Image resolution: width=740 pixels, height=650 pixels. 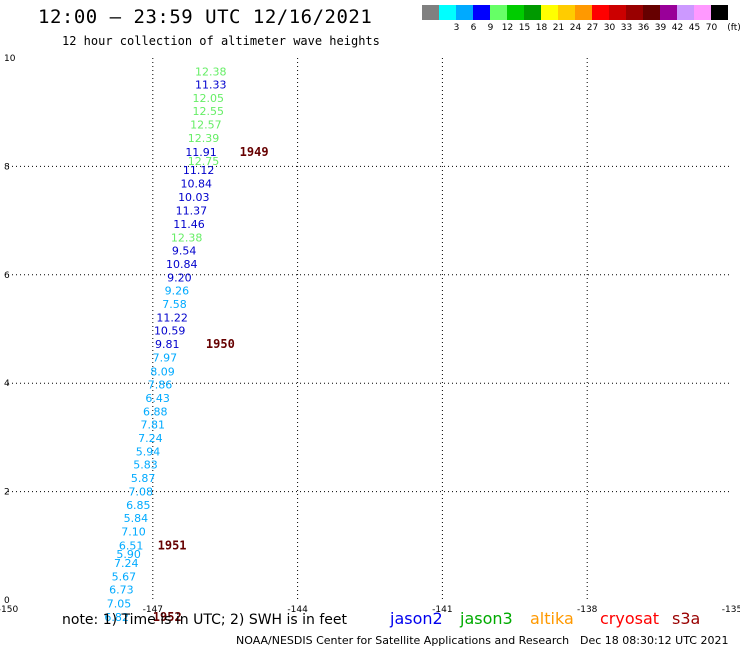 I want to click on wave-height-label: 6.85, so click(x=138, y=505).